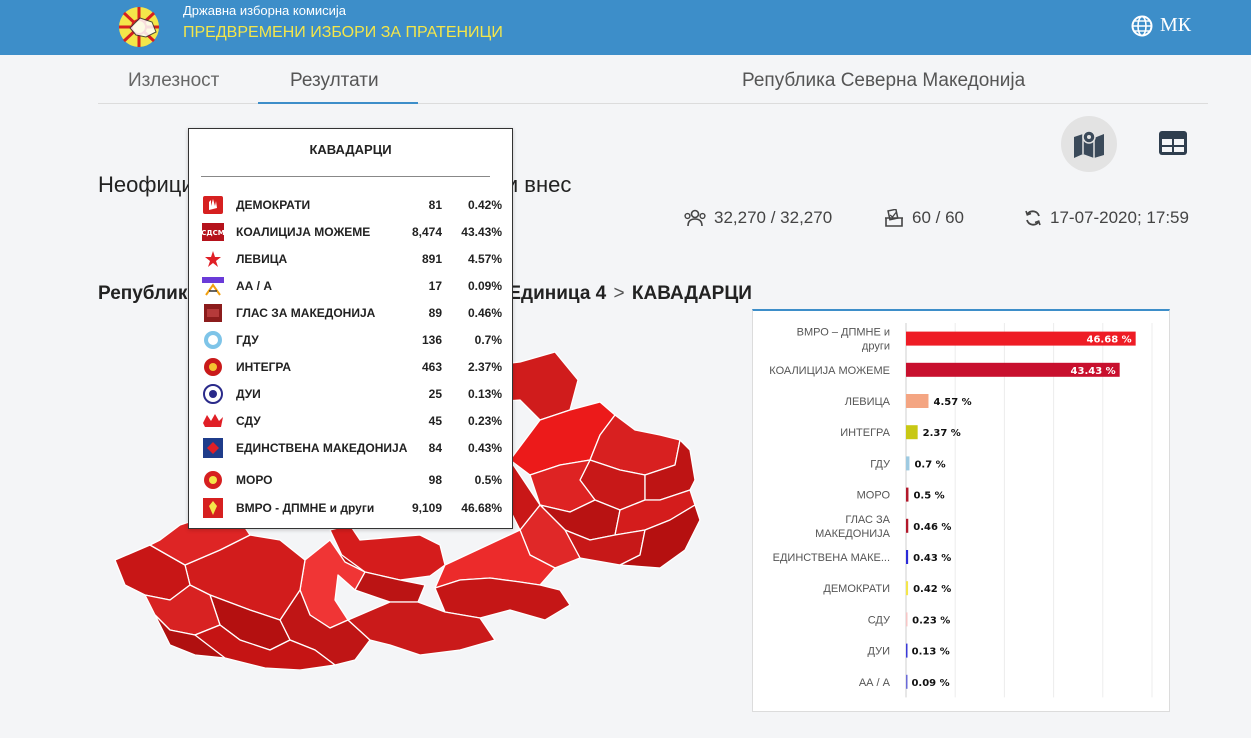 This screenshot has height=738, width=1251. I want to click on refresh-icon, so click(1033, 218).